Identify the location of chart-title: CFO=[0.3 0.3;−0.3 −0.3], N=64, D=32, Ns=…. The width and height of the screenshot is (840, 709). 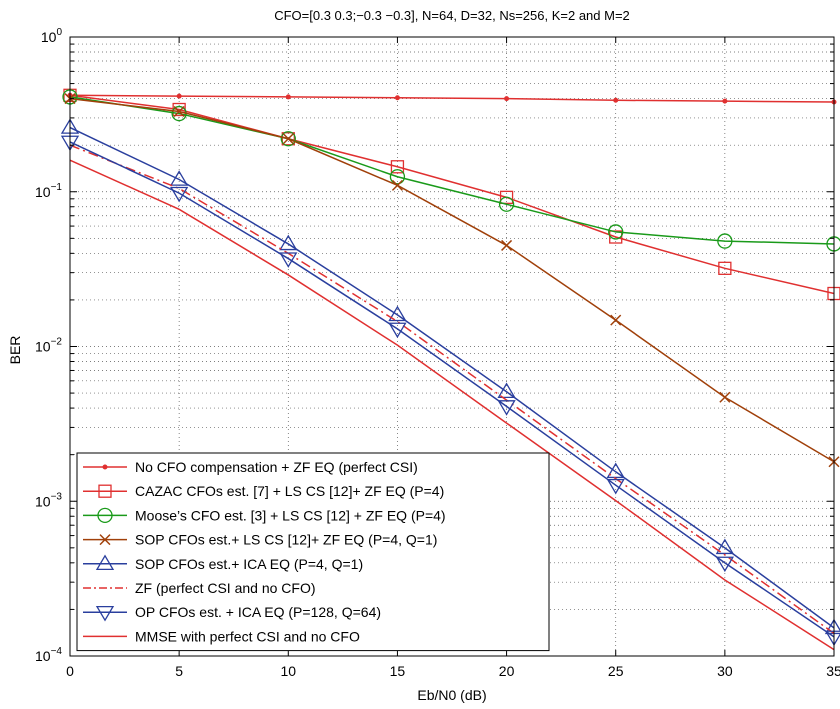
(452, 15).